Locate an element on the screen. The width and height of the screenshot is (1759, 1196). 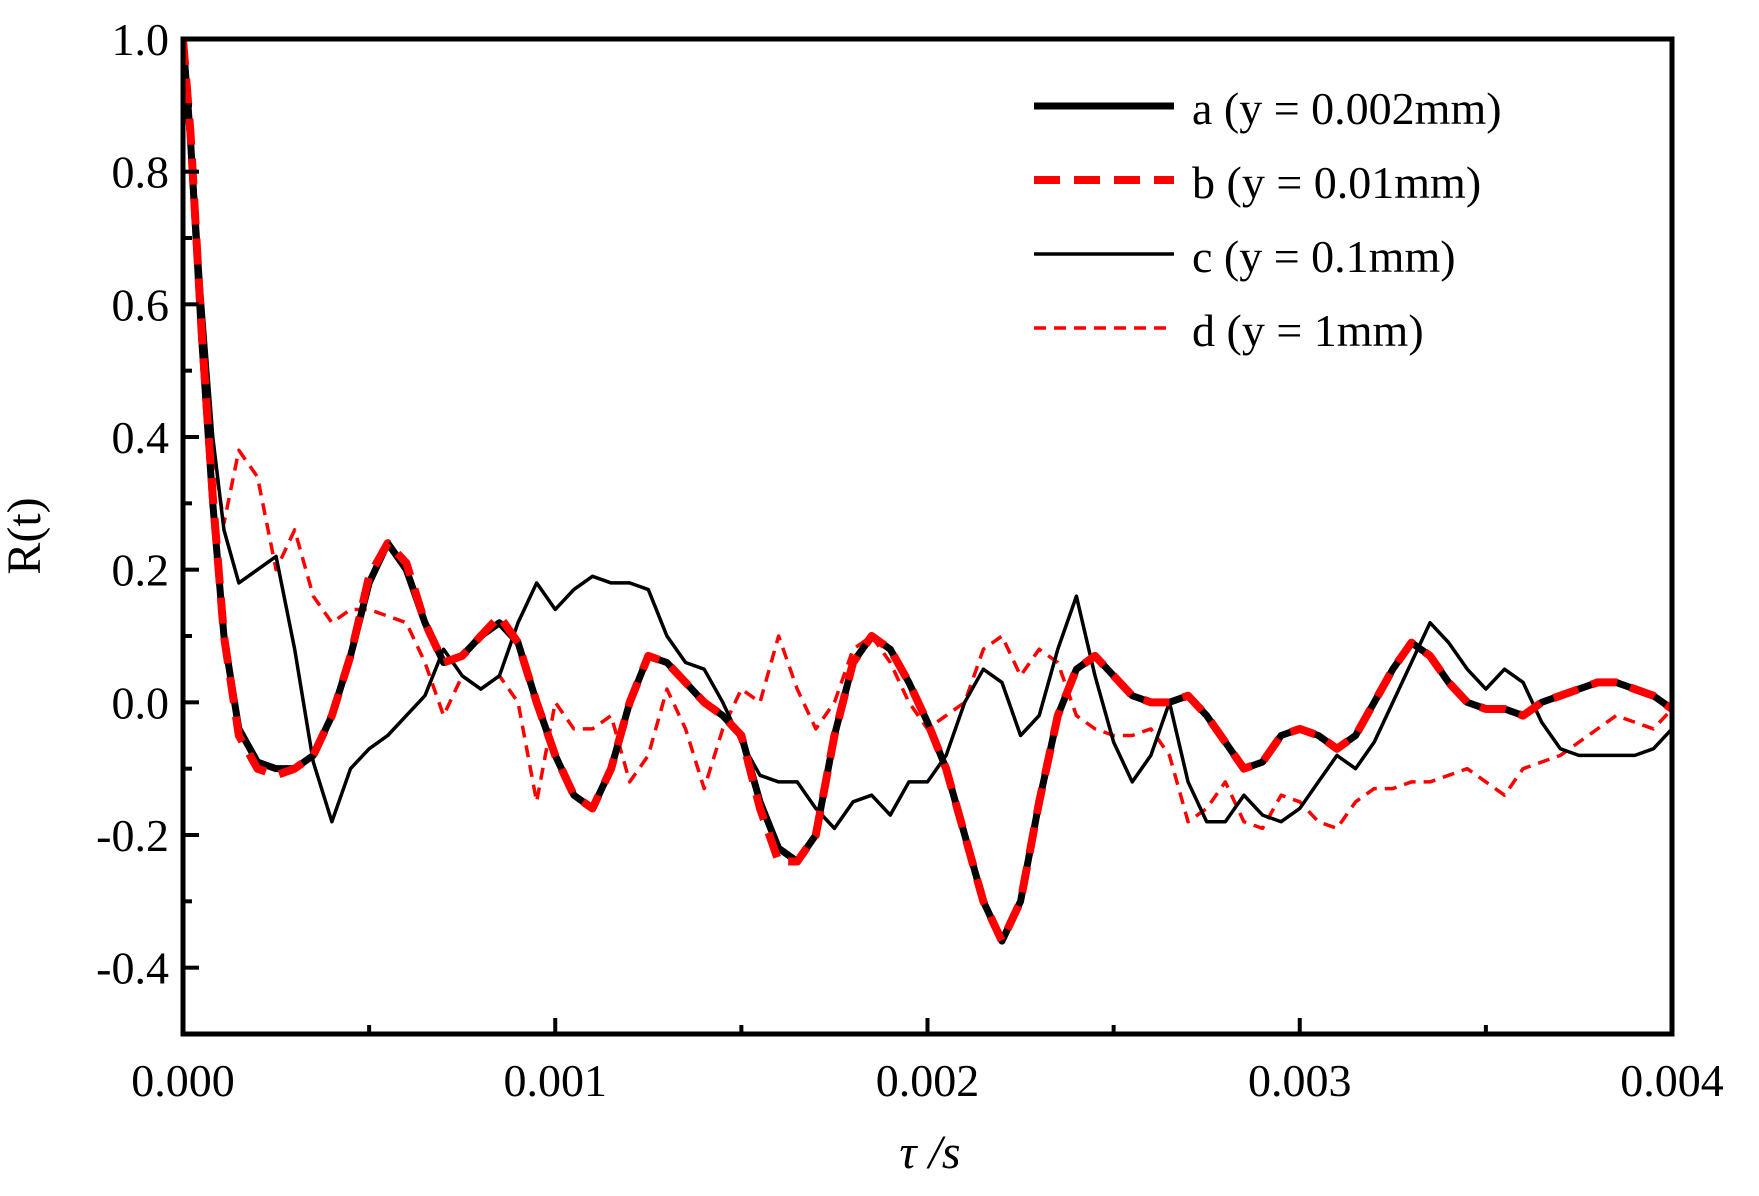
legend-label: d (y = 1mm) is located at coordinates (1308, 330).